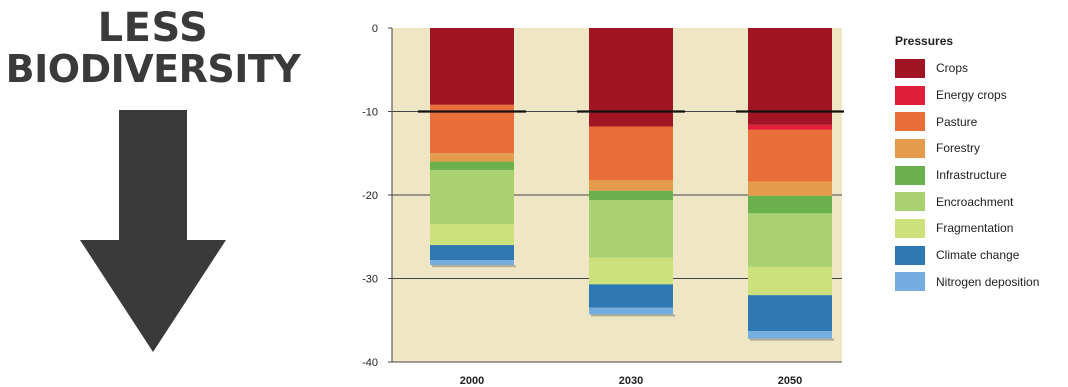  I want to click on bar-stack-2030, so click(632, 172).